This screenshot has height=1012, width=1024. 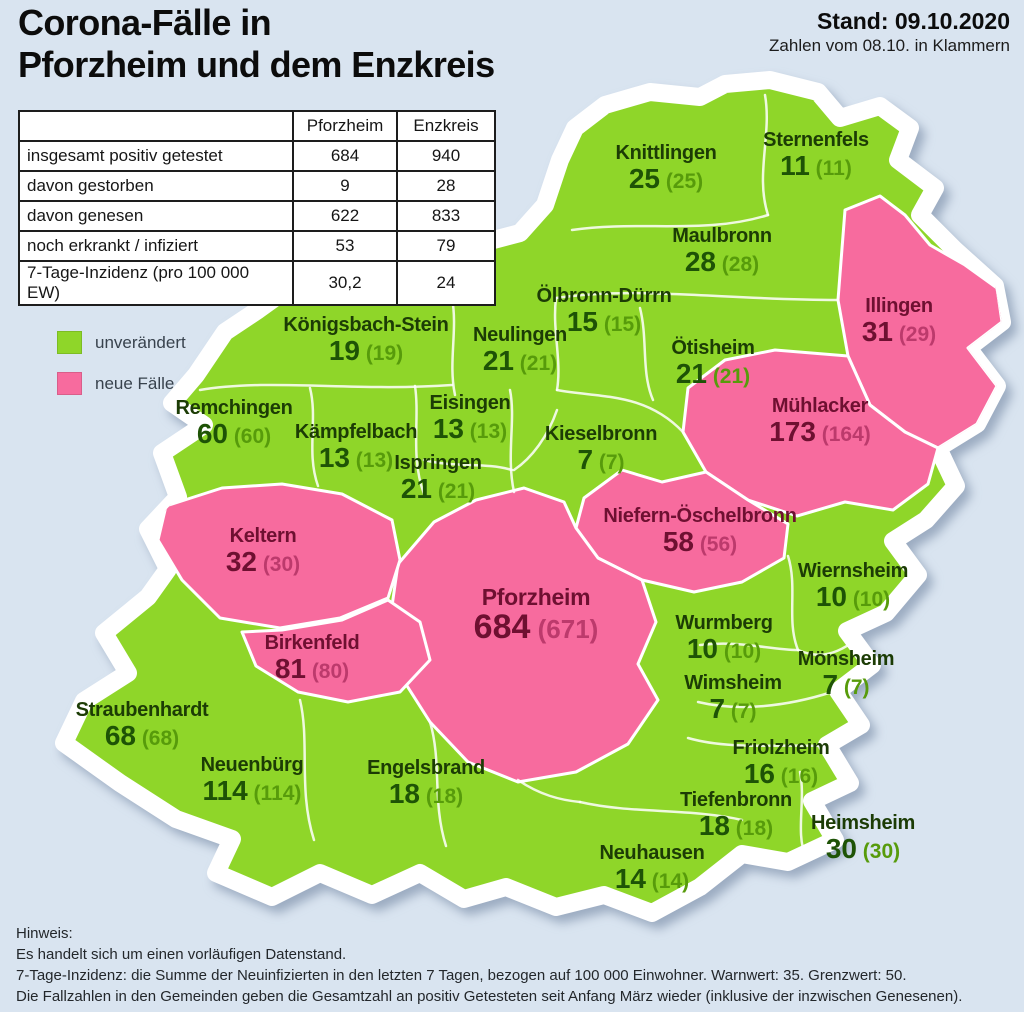 I want to click on region-name: Sternenfels, so click(x=816, y=140).